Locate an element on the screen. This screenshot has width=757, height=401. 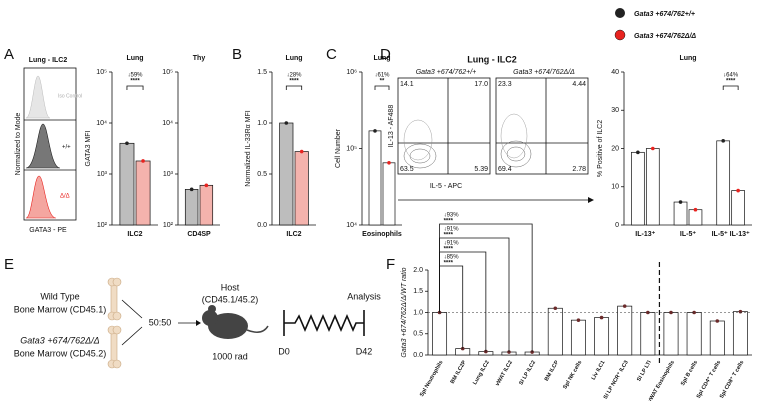
y-tick-label: 10⁶ is located at coordinates (351, 72).